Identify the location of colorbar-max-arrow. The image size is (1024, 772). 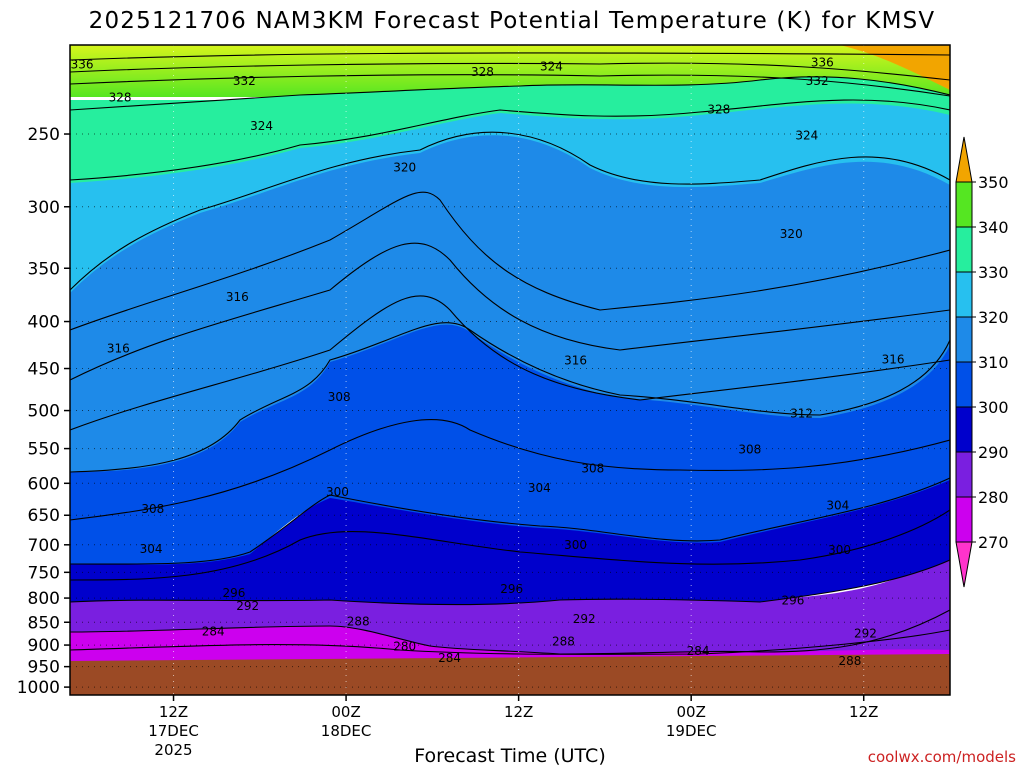
(964, 159).